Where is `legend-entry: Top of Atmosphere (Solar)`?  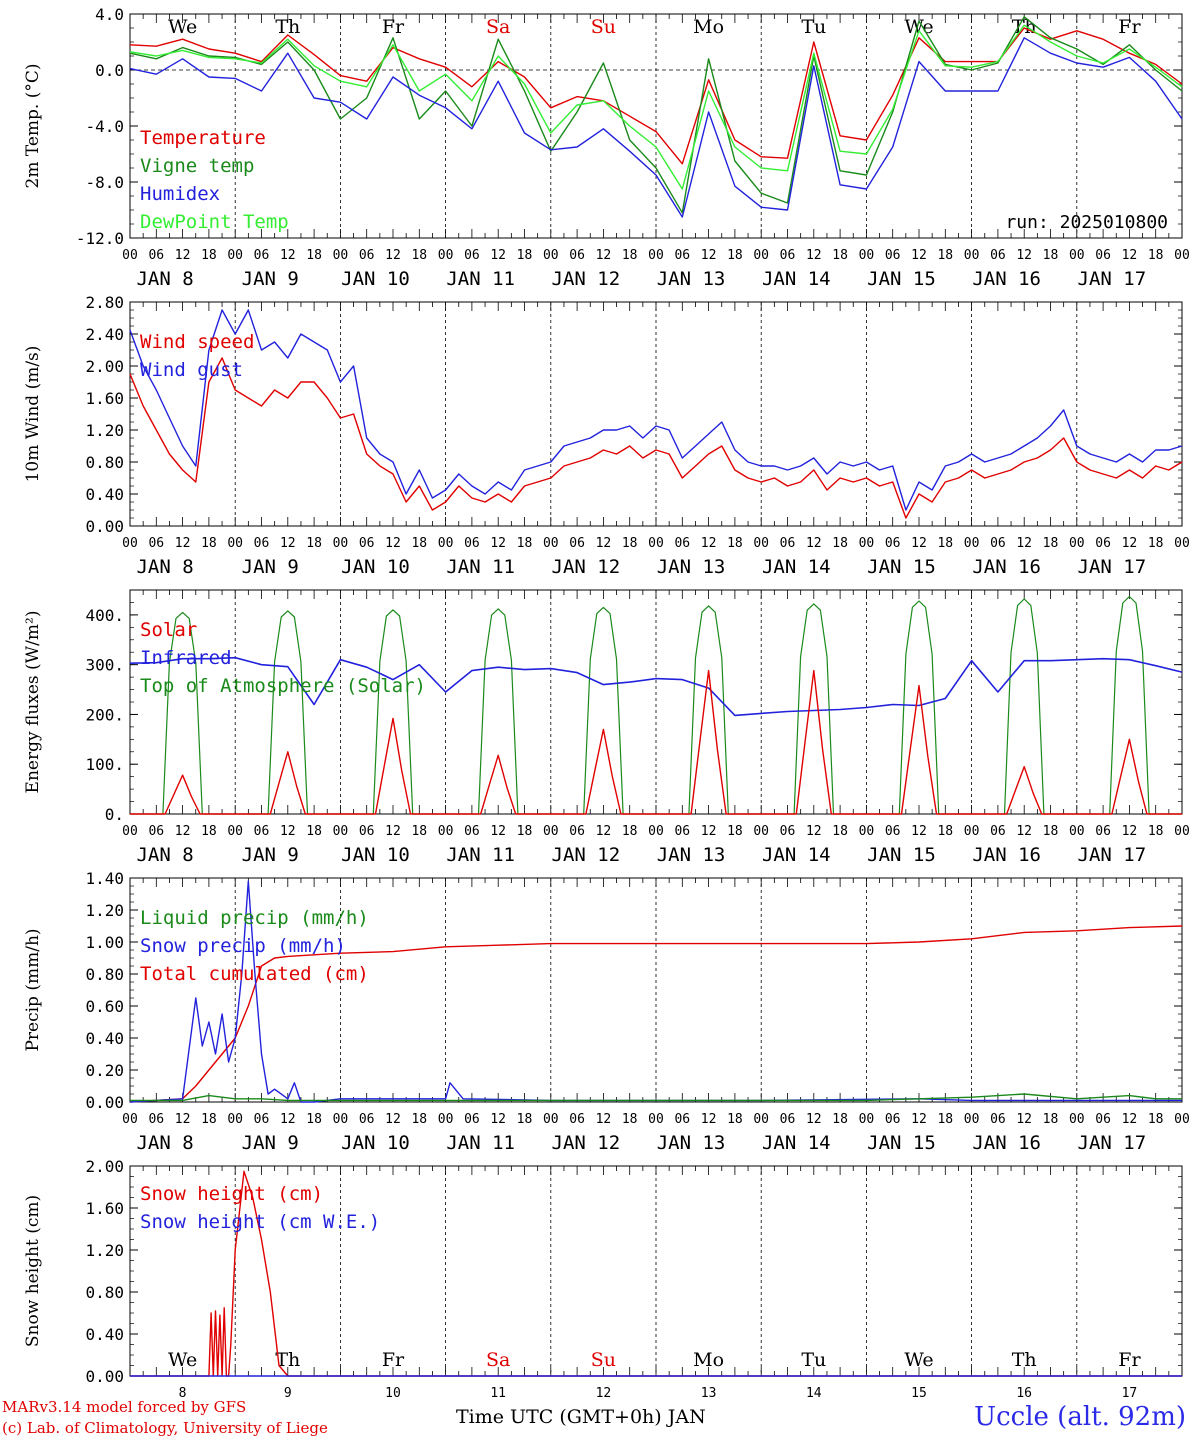 legend-entry: Top of Atmosphere (Solar) is located at coordinates (283, 686).